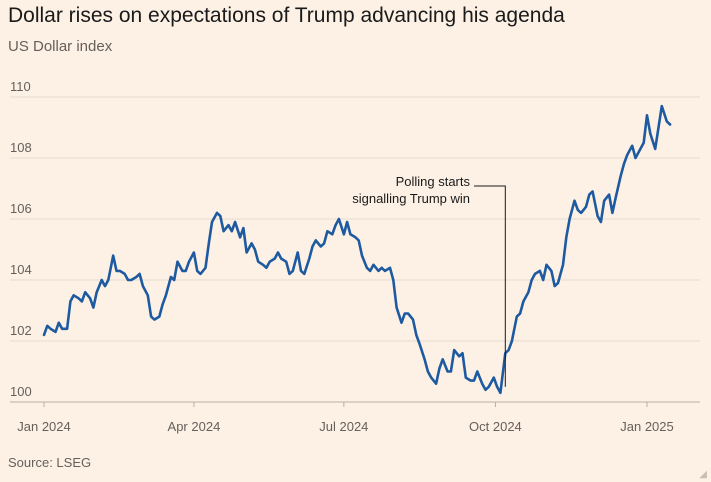 The width and height of the screenshot is (711, 482). What do you see at coordinates (50, 462) in the screenshot?
I see `source-note: Source: LSEG` at bounding box center [50, 462].